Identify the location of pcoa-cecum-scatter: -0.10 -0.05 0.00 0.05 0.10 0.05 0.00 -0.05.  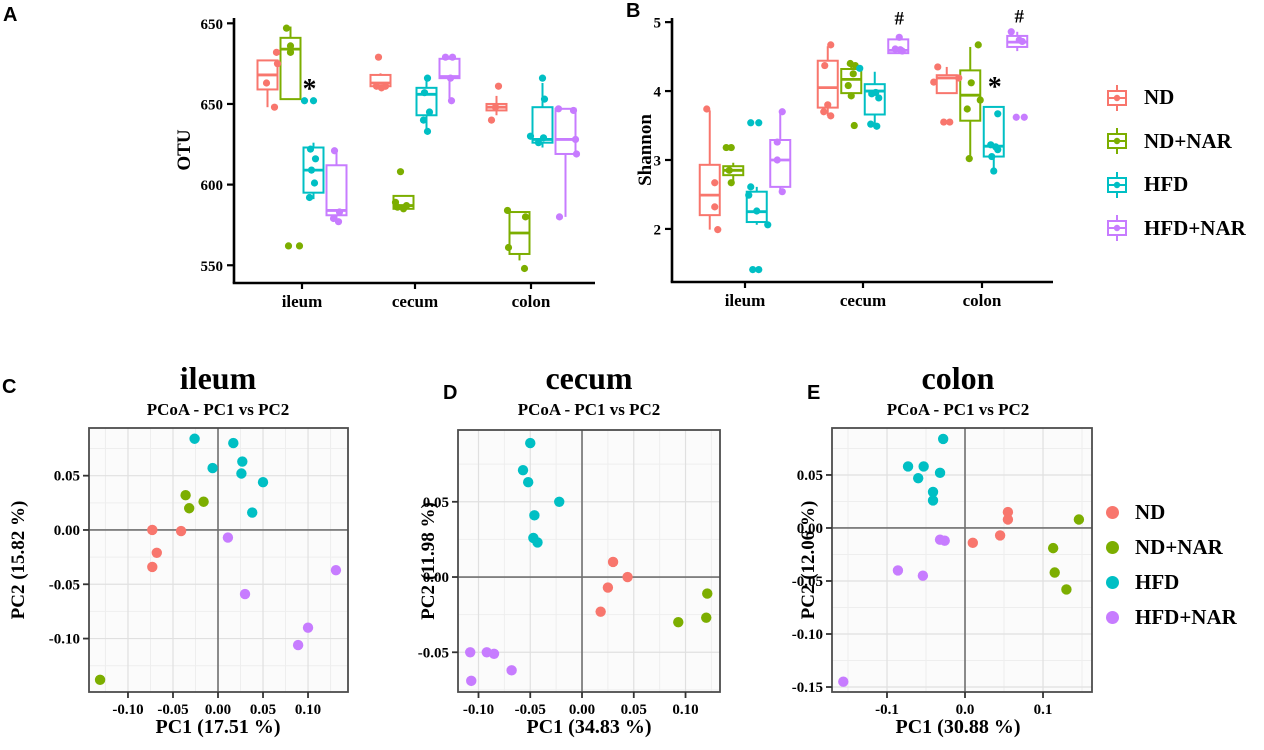
(569, 573).